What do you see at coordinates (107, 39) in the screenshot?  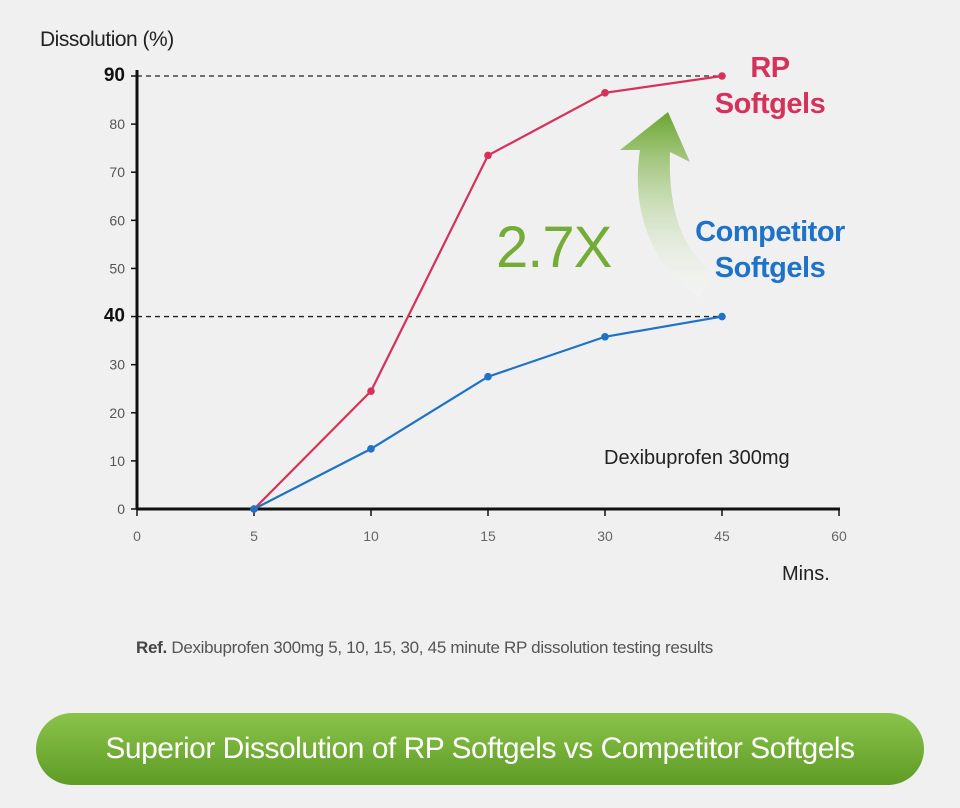 I see `y-axis-label: Dissolution (%)` at bounding box center [107, 39].